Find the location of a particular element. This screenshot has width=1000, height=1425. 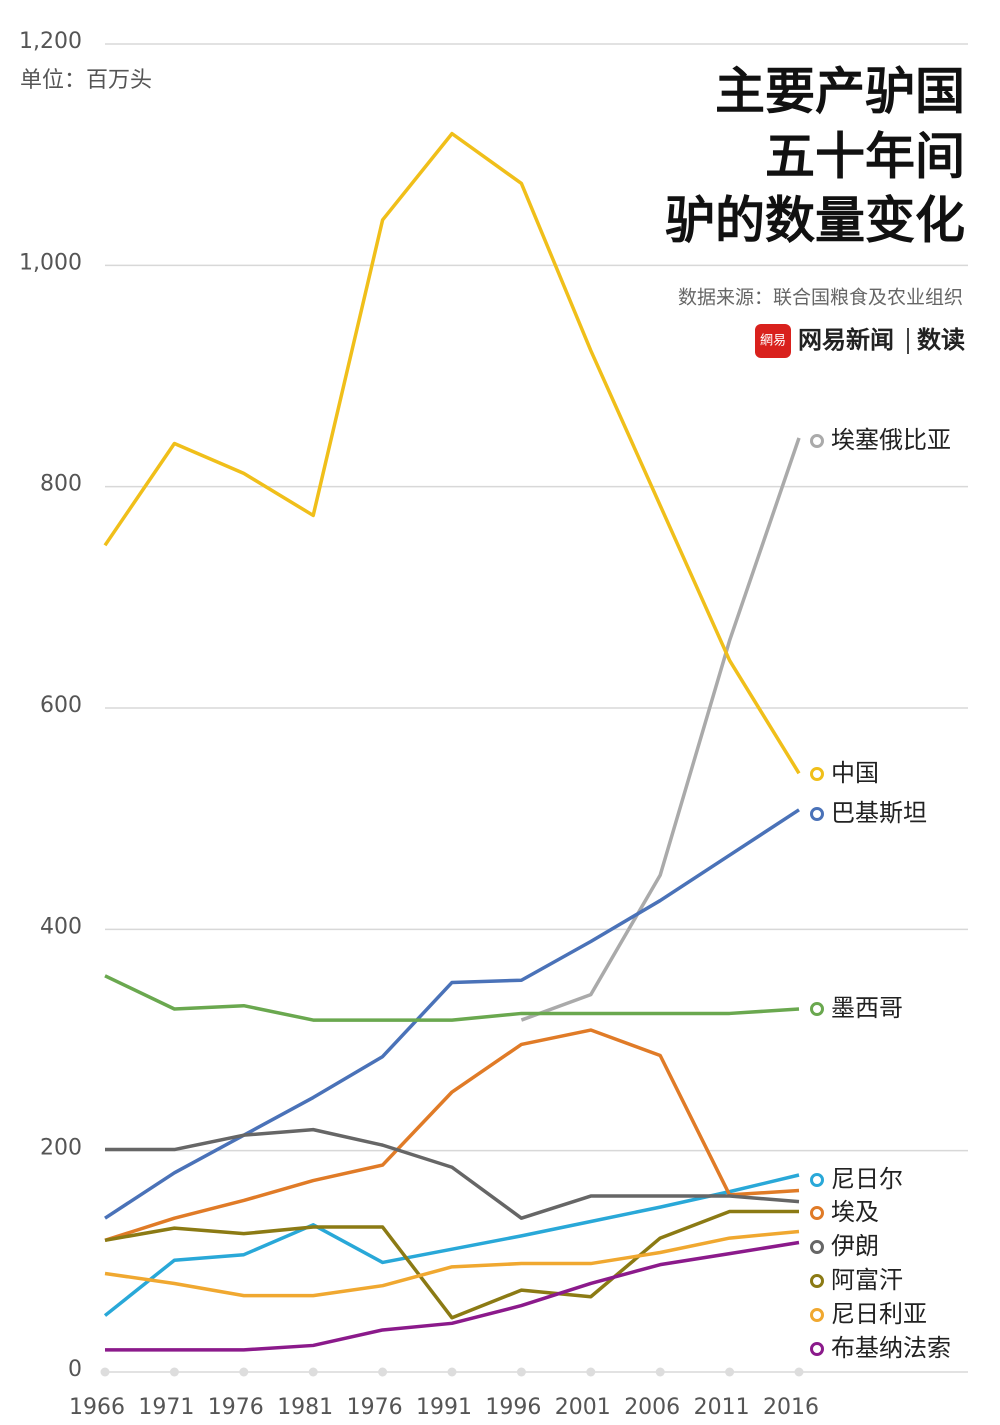

y-tick-label: 200 is located at coordinates (61, 1148).